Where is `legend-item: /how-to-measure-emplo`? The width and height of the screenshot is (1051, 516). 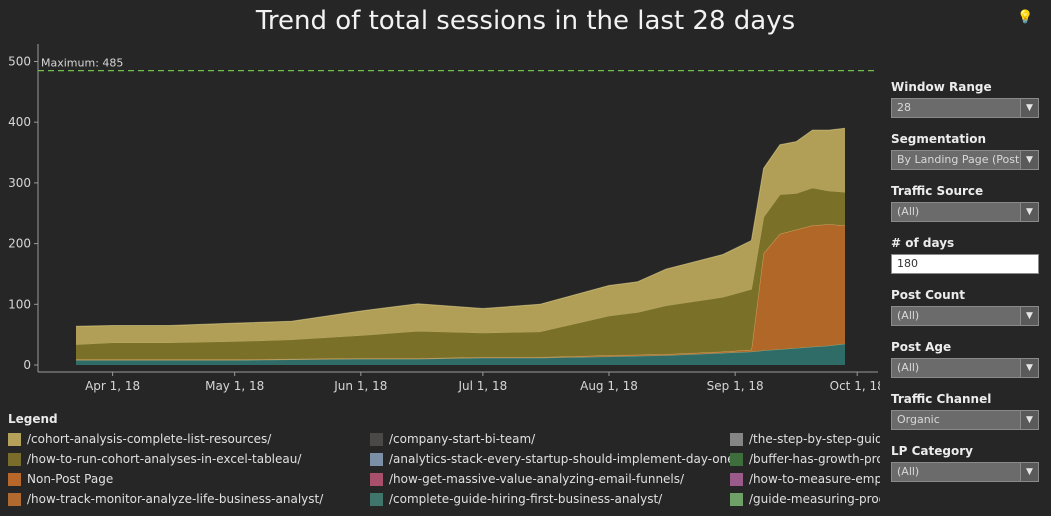 legend-item: /how-to-measure-emplo is located at coordinates (805, 479).